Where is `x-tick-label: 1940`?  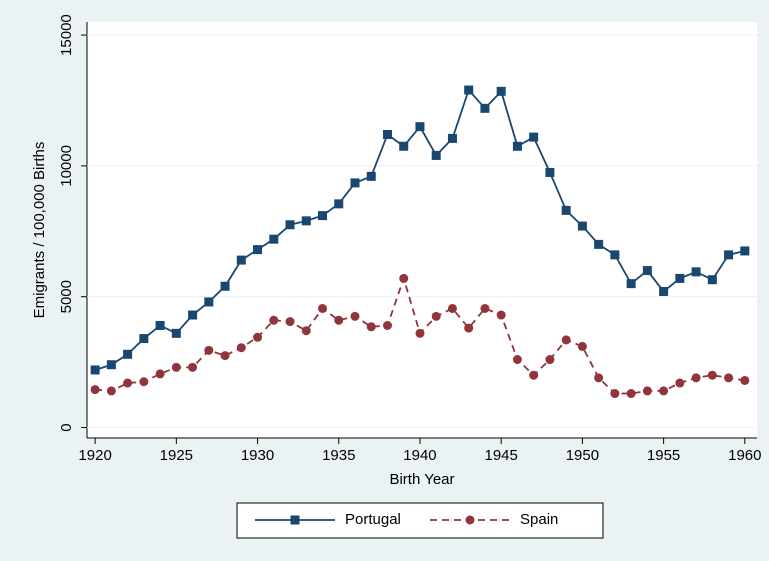 x-tick-label: 1940 is located at coordinates (419, 455).